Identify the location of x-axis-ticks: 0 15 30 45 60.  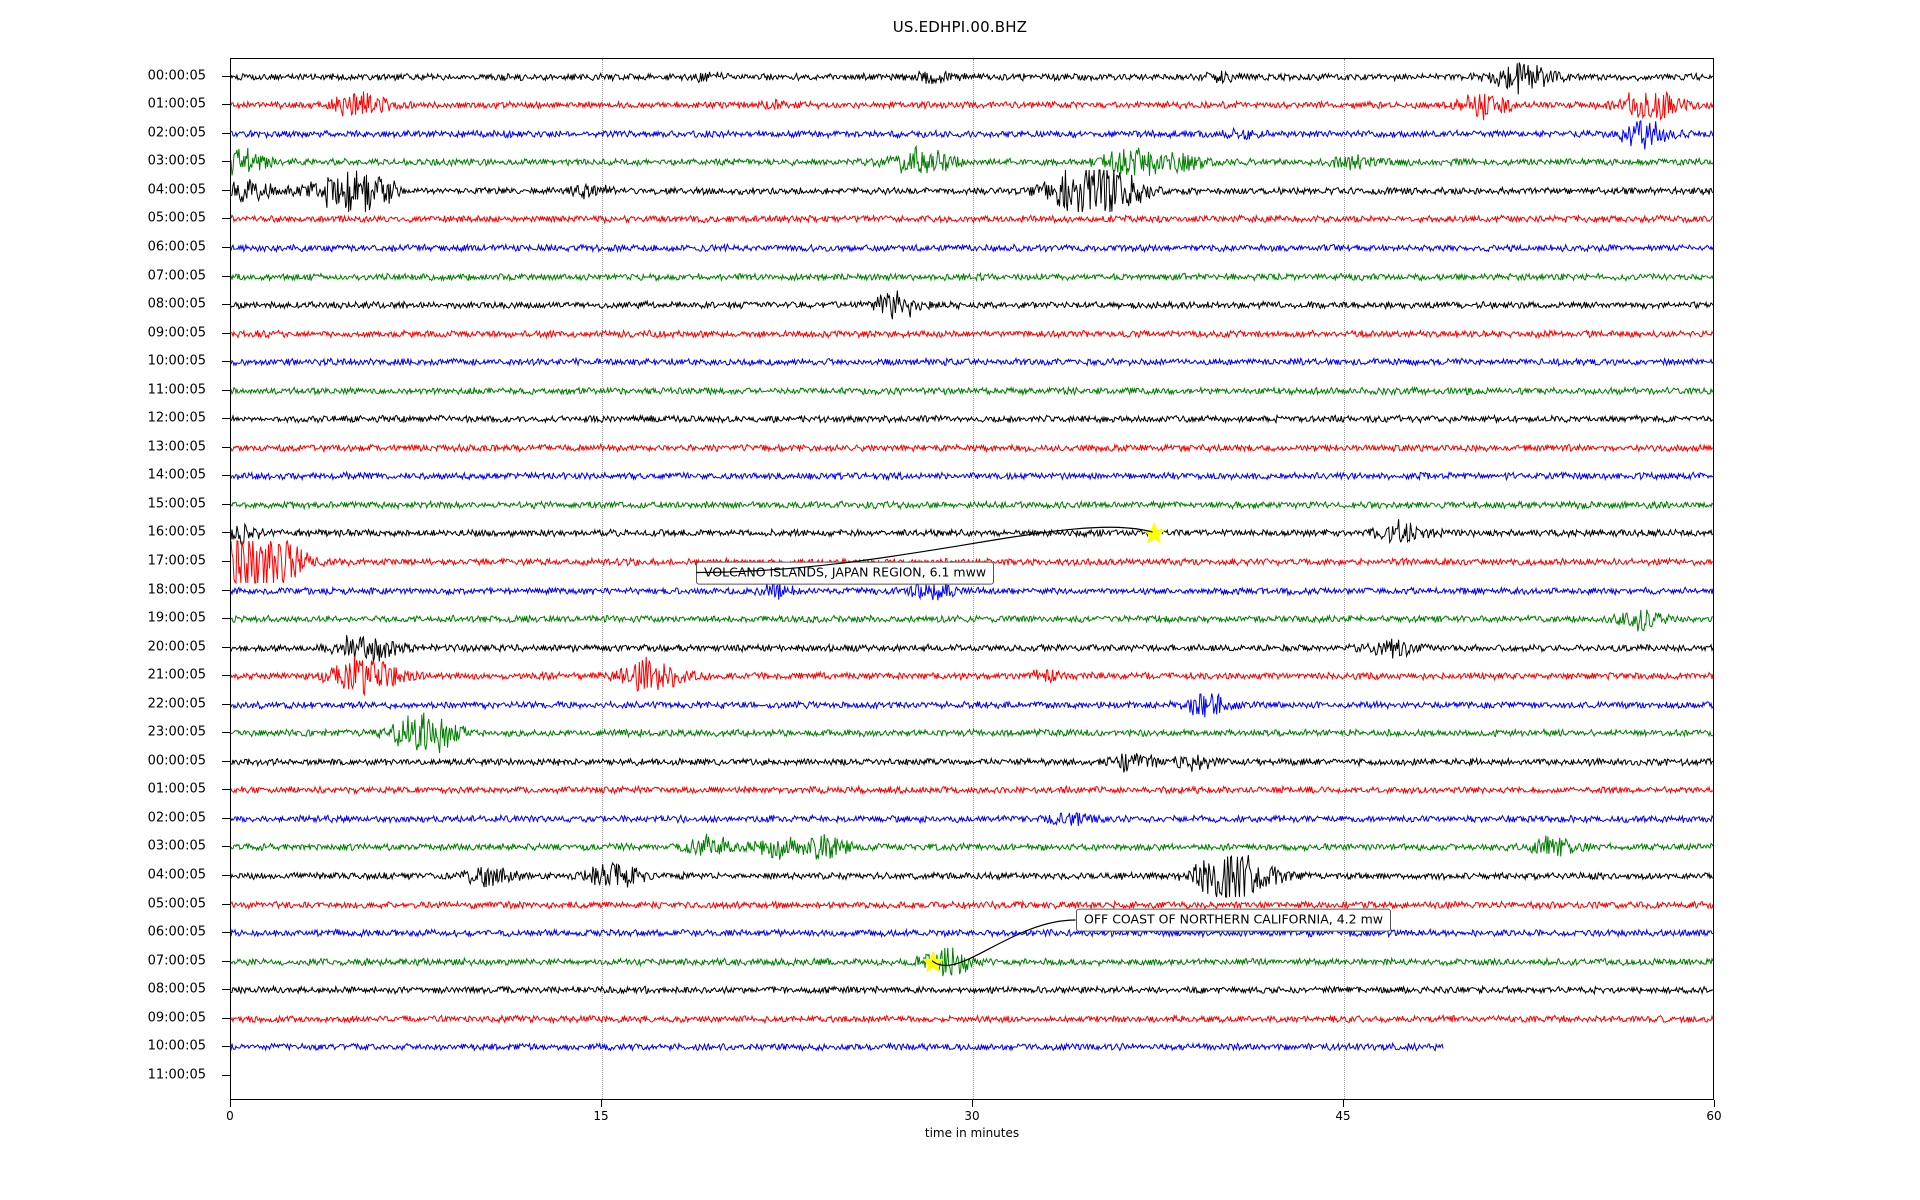
(974, 1120).